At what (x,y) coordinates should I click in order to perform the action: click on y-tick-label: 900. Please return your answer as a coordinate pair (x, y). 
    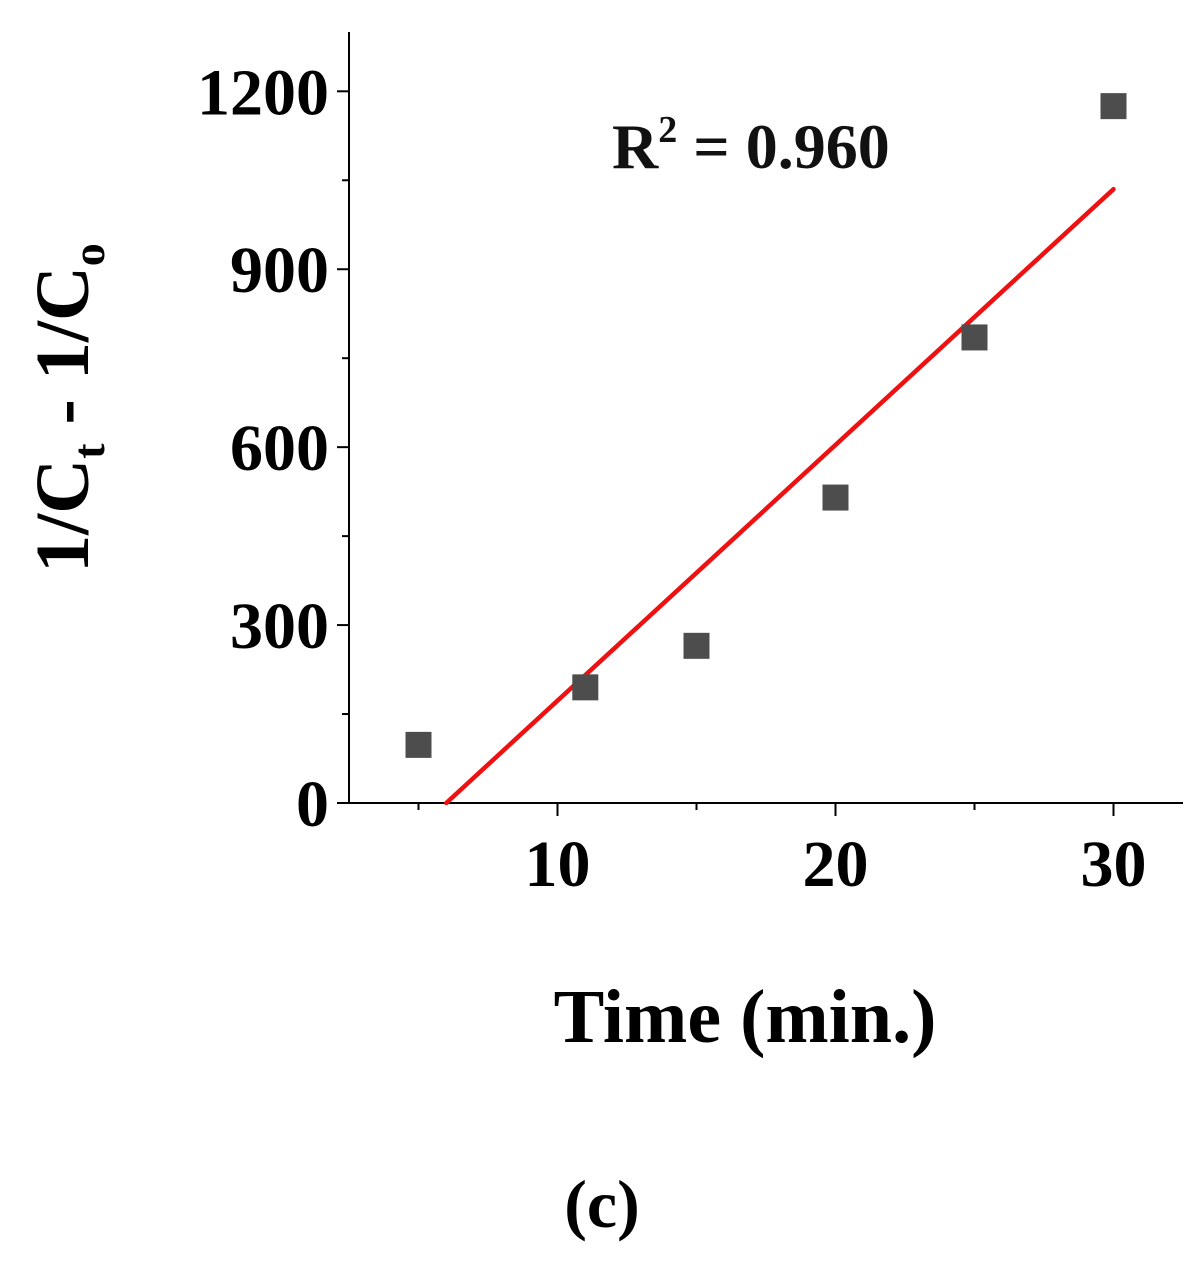
    Looking at the image, I should click on (279, 270).